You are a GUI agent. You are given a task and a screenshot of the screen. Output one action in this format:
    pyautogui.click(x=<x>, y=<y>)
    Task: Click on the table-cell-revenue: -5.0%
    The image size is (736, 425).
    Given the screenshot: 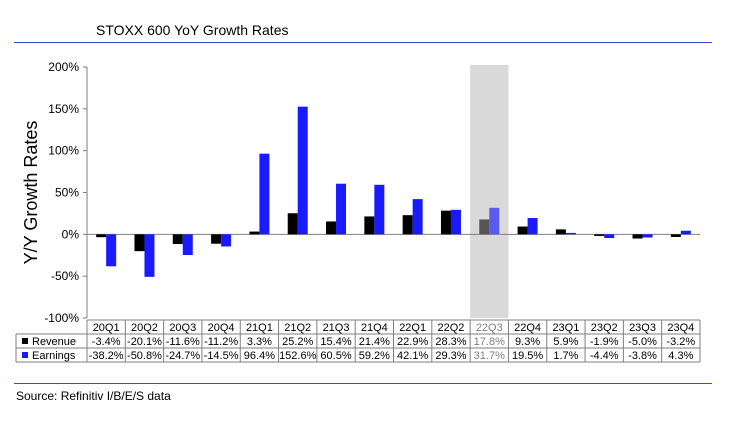 What is the action you would take?
    pyautogui.click(x=642, y=342)
    